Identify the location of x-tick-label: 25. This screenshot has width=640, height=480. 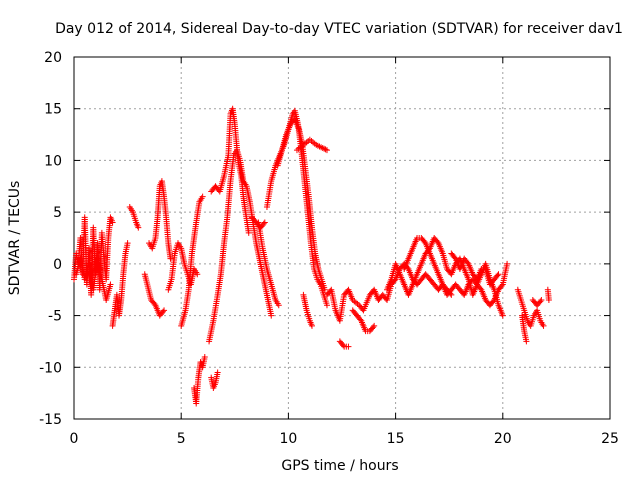
(610, 439).